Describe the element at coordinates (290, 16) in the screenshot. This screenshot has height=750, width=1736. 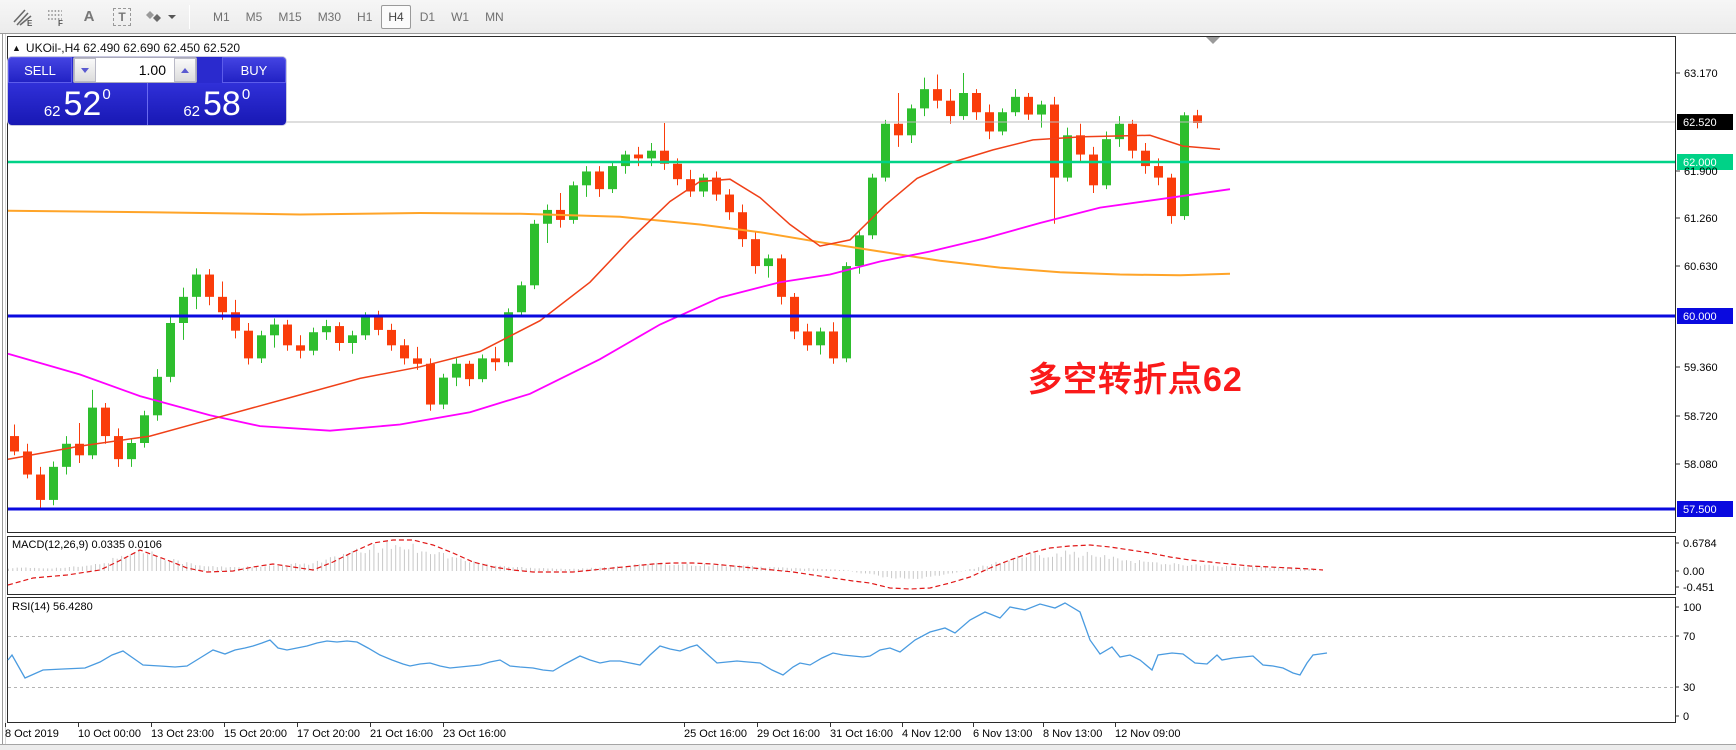
I see `timeframe-button-m15: M15` at that location.